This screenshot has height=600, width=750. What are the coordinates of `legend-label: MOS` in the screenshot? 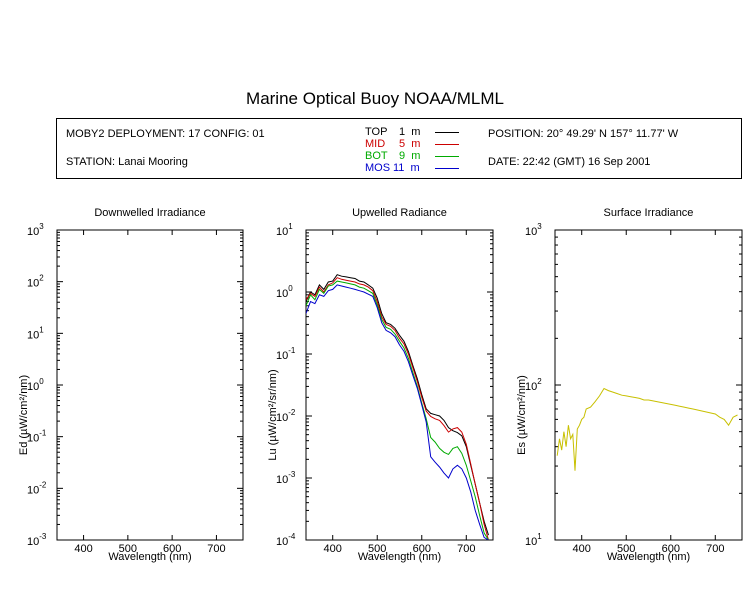 It's located at (378, 168).